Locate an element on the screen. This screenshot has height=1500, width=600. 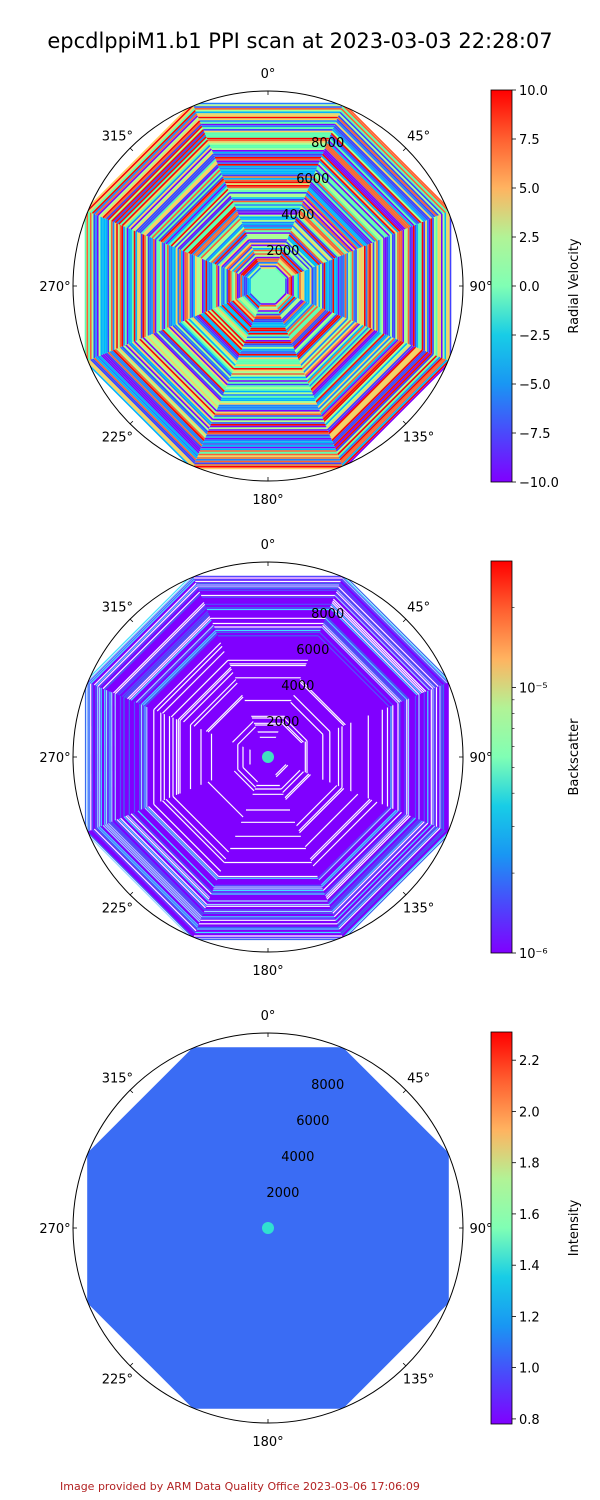
colorbar-tick-label: 2.5 is located at coordinates (529, 238).